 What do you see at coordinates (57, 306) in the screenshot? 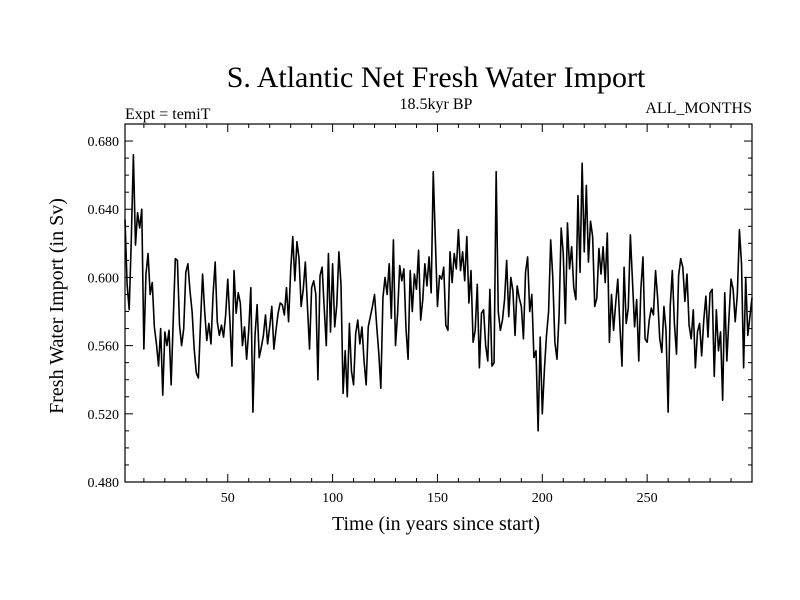
I see `y-axis-title: Fresh Water Import (in Sv)` at bounding box center [57, 306].